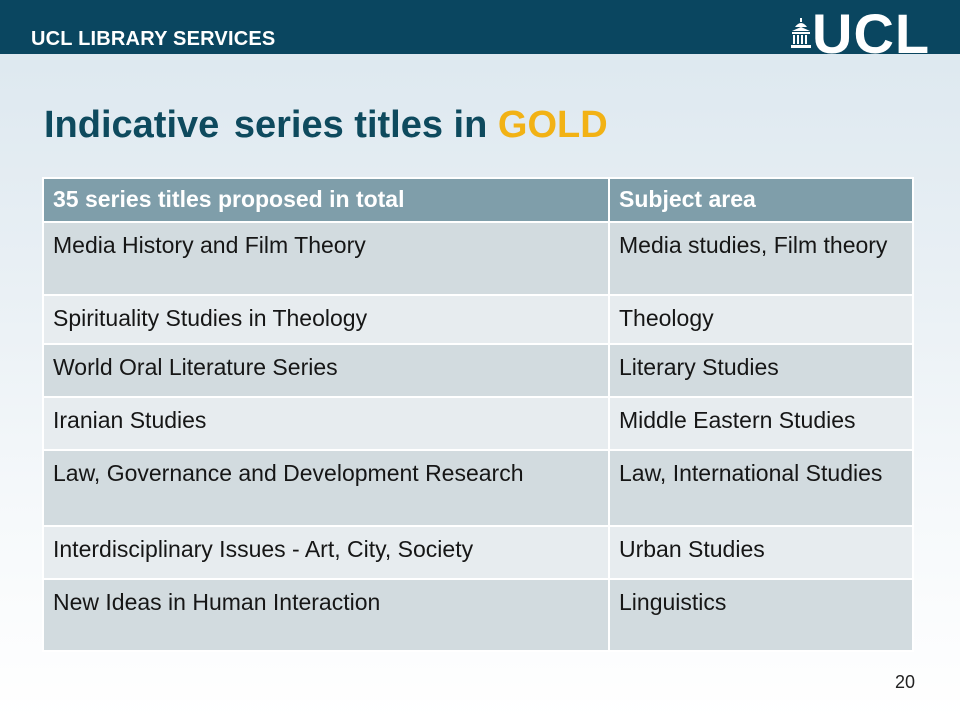 The width and height of the screenshot is (960, 720). I want to click on ucl-logo: UCL, so click(865, 35).